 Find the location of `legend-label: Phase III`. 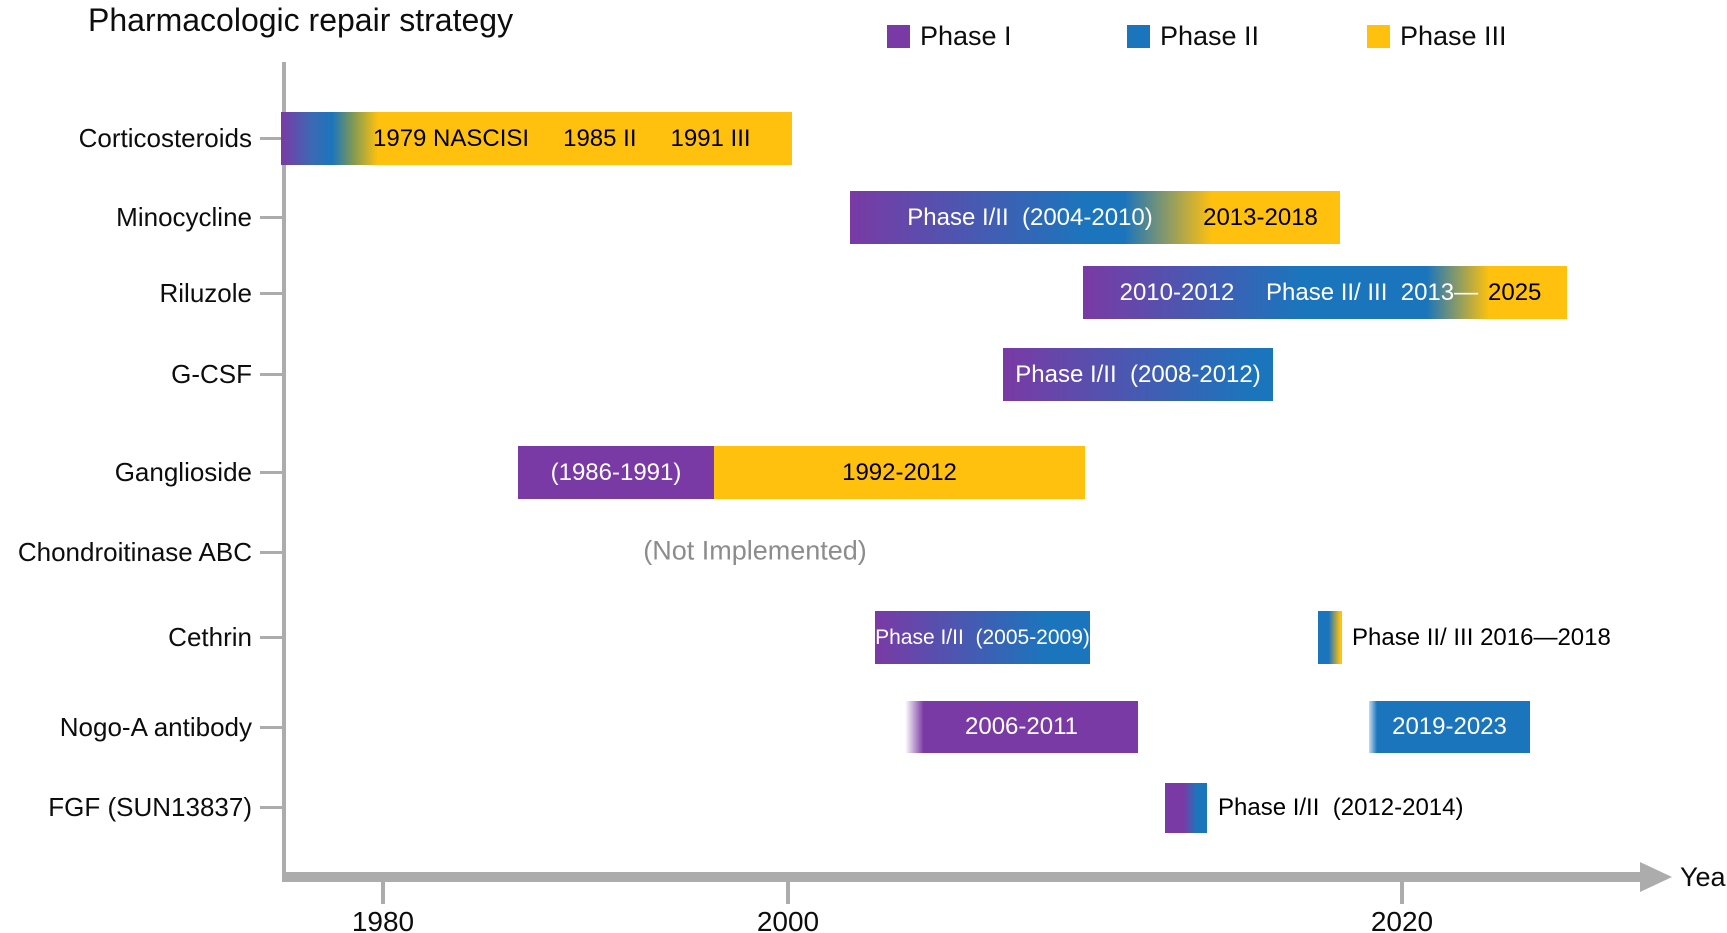

legend-label: Phase III is located at coordinates (1453, 35).